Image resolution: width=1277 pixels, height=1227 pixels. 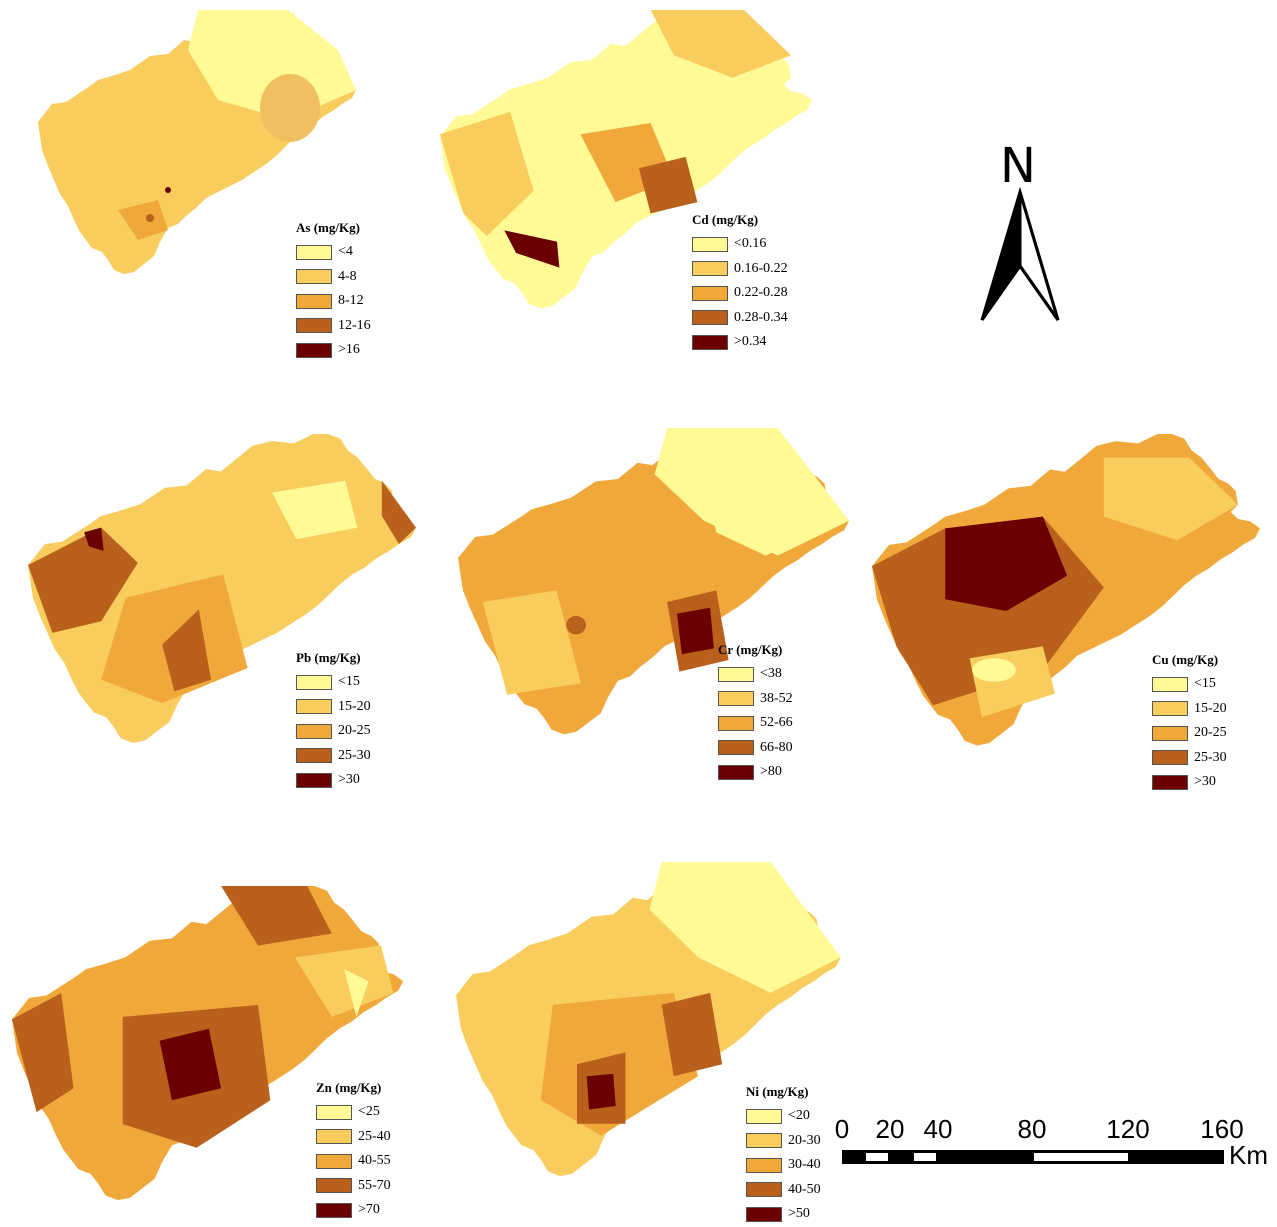 I want to click on scale-tick-120: 120, so click(x=1128, y=1129).